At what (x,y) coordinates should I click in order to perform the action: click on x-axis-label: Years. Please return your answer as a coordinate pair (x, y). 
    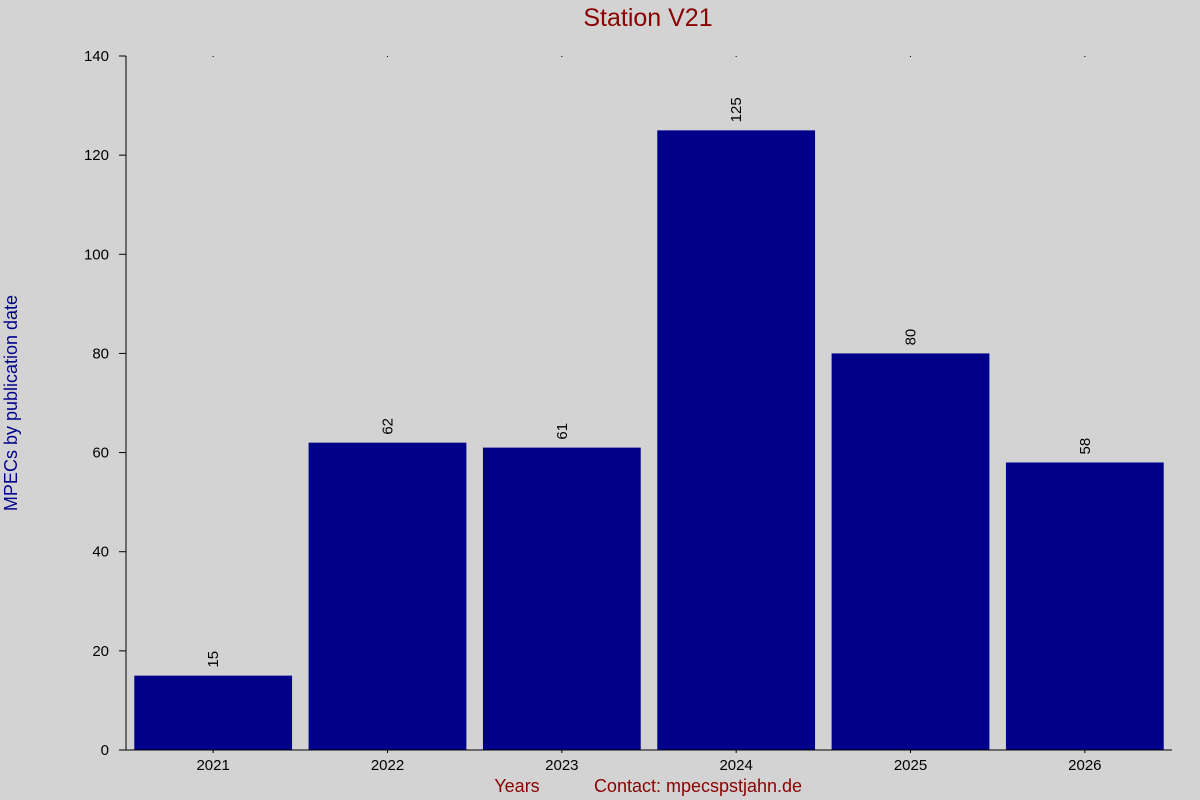
    Looking at the image, I should click on (516, 786).